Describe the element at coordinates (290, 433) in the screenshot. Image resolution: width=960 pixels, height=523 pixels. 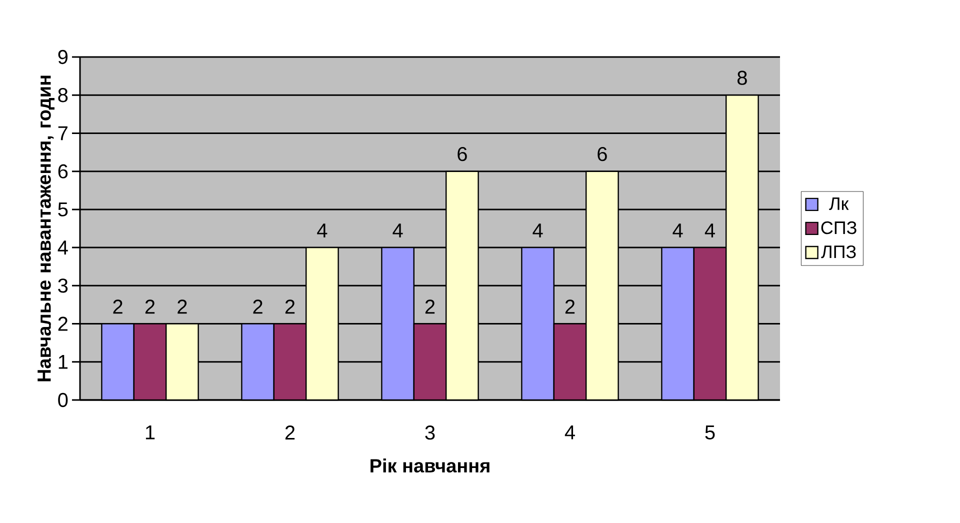
I see `x-tick-label: 2` at that location.